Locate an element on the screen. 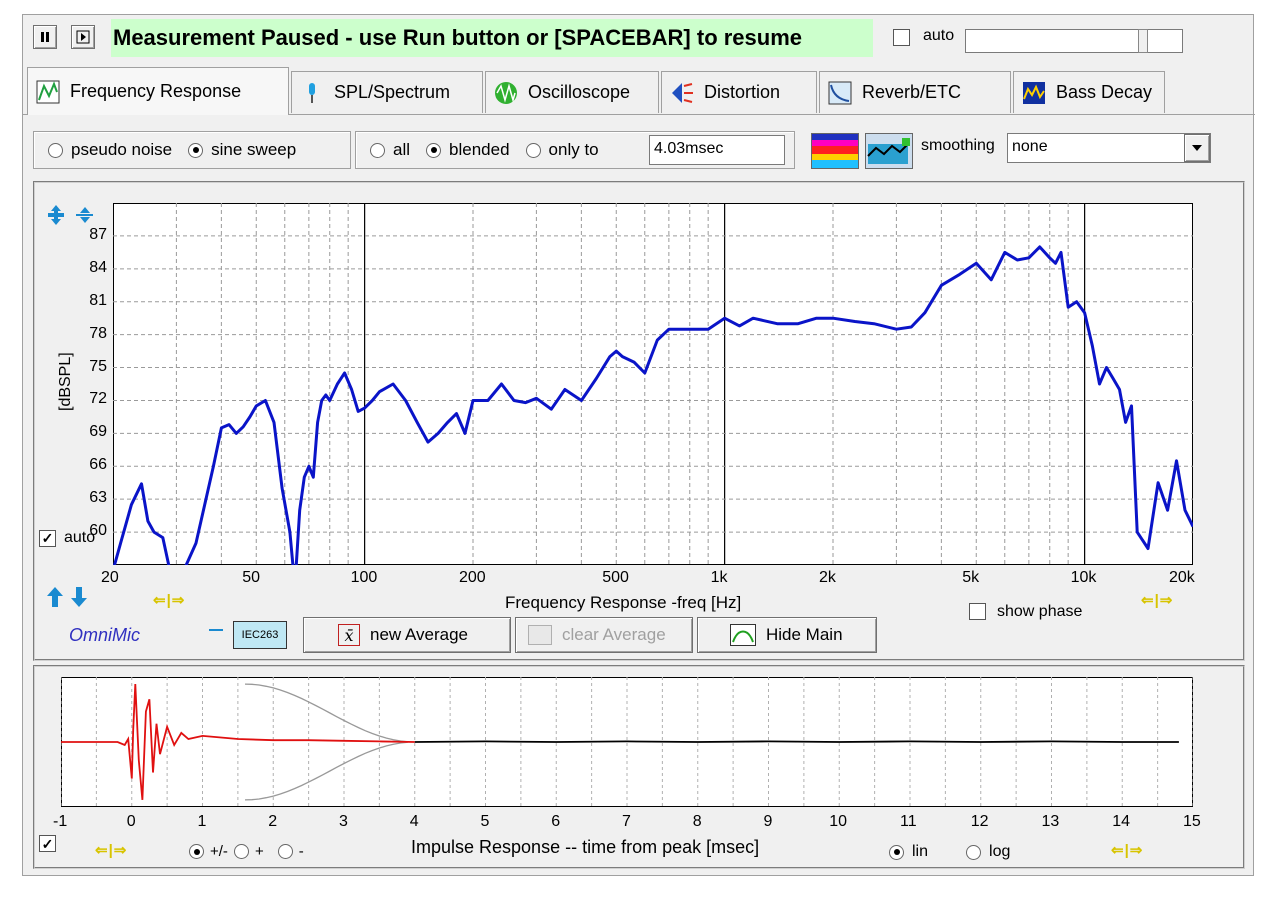  y-tick-label: 81 is located at coordinates (98, 300).